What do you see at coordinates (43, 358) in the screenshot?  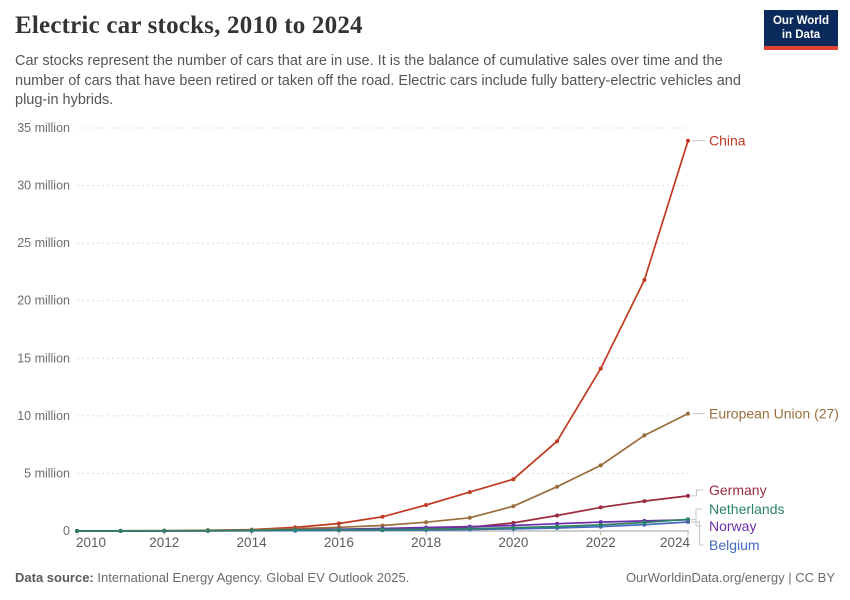 I see `y-axis-tick-label: 15 million` at bounding box center [43, 358].